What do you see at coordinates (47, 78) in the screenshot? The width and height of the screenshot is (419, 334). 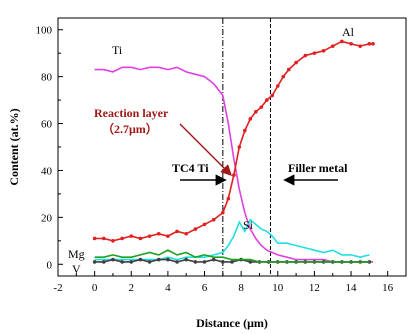 I see `y-tick-label: 80` at bounding box center [47, 78].